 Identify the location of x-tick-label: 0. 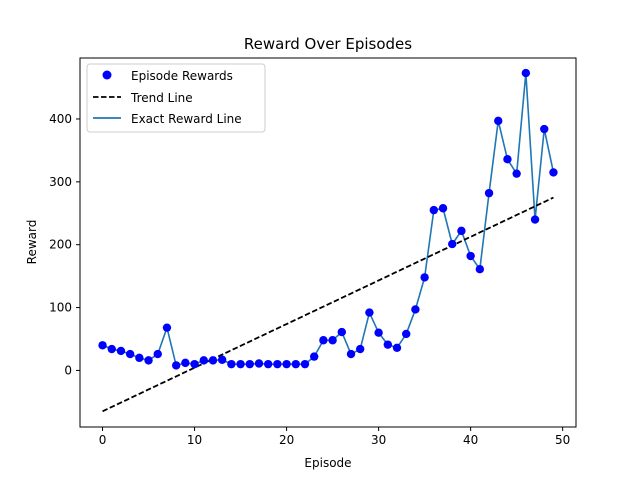
(103, 440).